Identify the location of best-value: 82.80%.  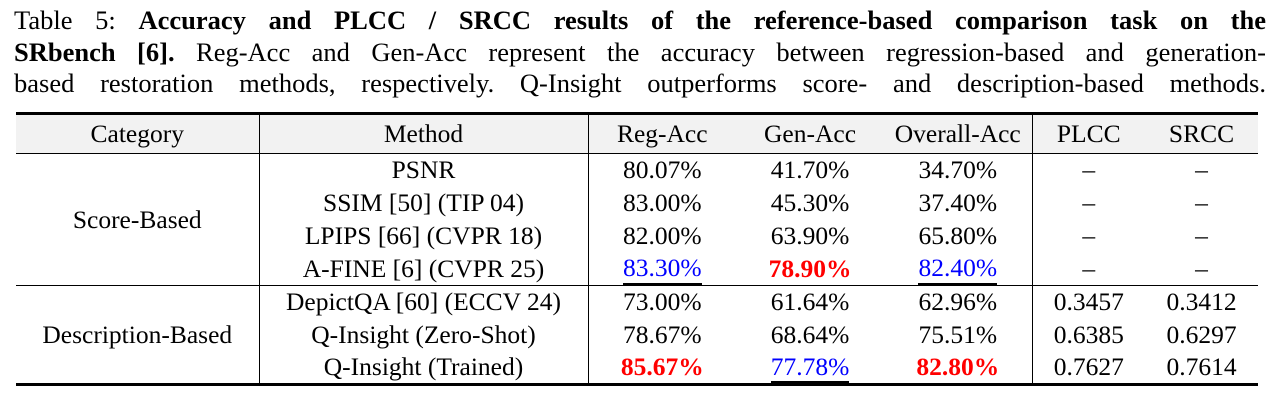
(958, 367).